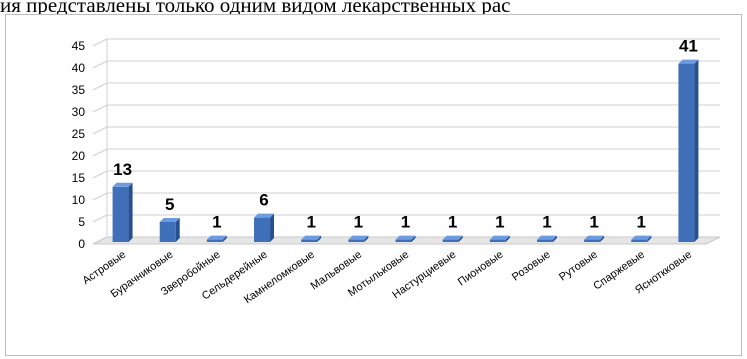 The width and height of the screenshot is (747, 359). What do you see at coordinates (531, 266) in the screenshot?
I see `x-category-label: Розовые` at bounding box center [531, 266].